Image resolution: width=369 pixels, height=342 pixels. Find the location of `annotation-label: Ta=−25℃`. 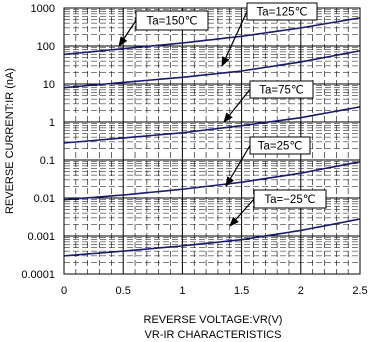

annotation-label: Ta=−25℃ is located at coordinates (289, 200).